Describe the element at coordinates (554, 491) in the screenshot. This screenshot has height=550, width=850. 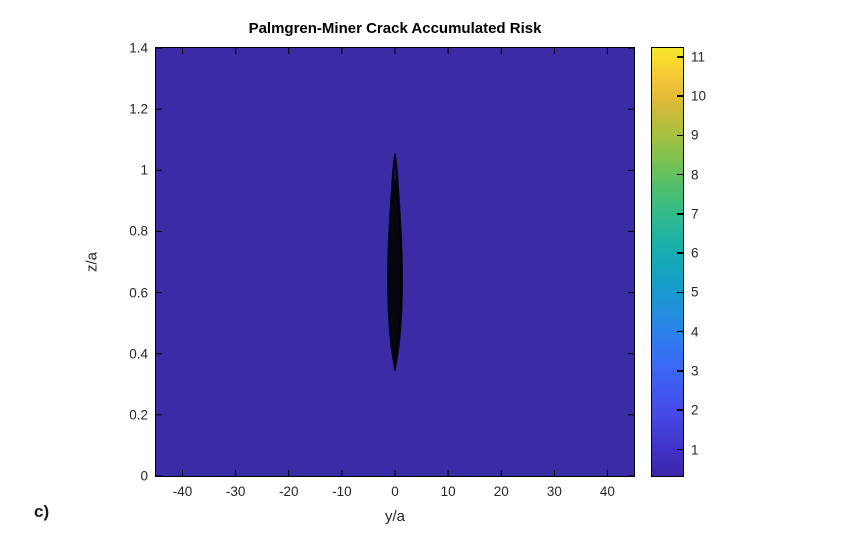
I see `x-tick-label: 30` at that location.